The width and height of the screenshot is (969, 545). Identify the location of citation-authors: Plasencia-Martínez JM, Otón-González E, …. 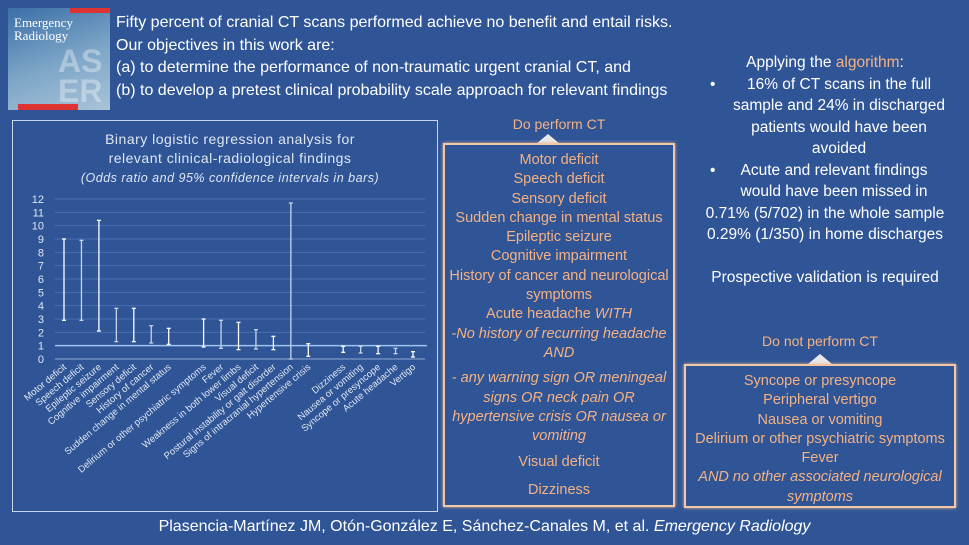
(406, 526).